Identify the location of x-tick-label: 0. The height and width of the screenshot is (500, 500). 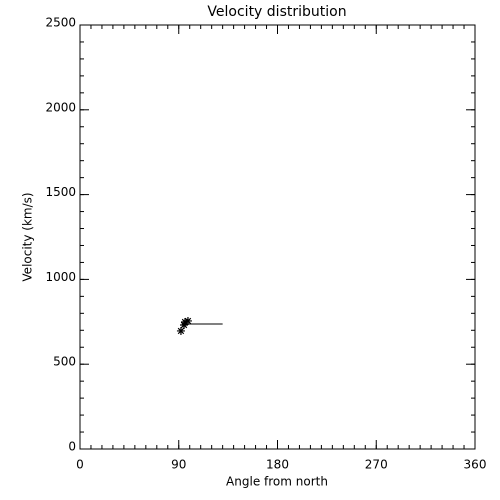
(80, 465).